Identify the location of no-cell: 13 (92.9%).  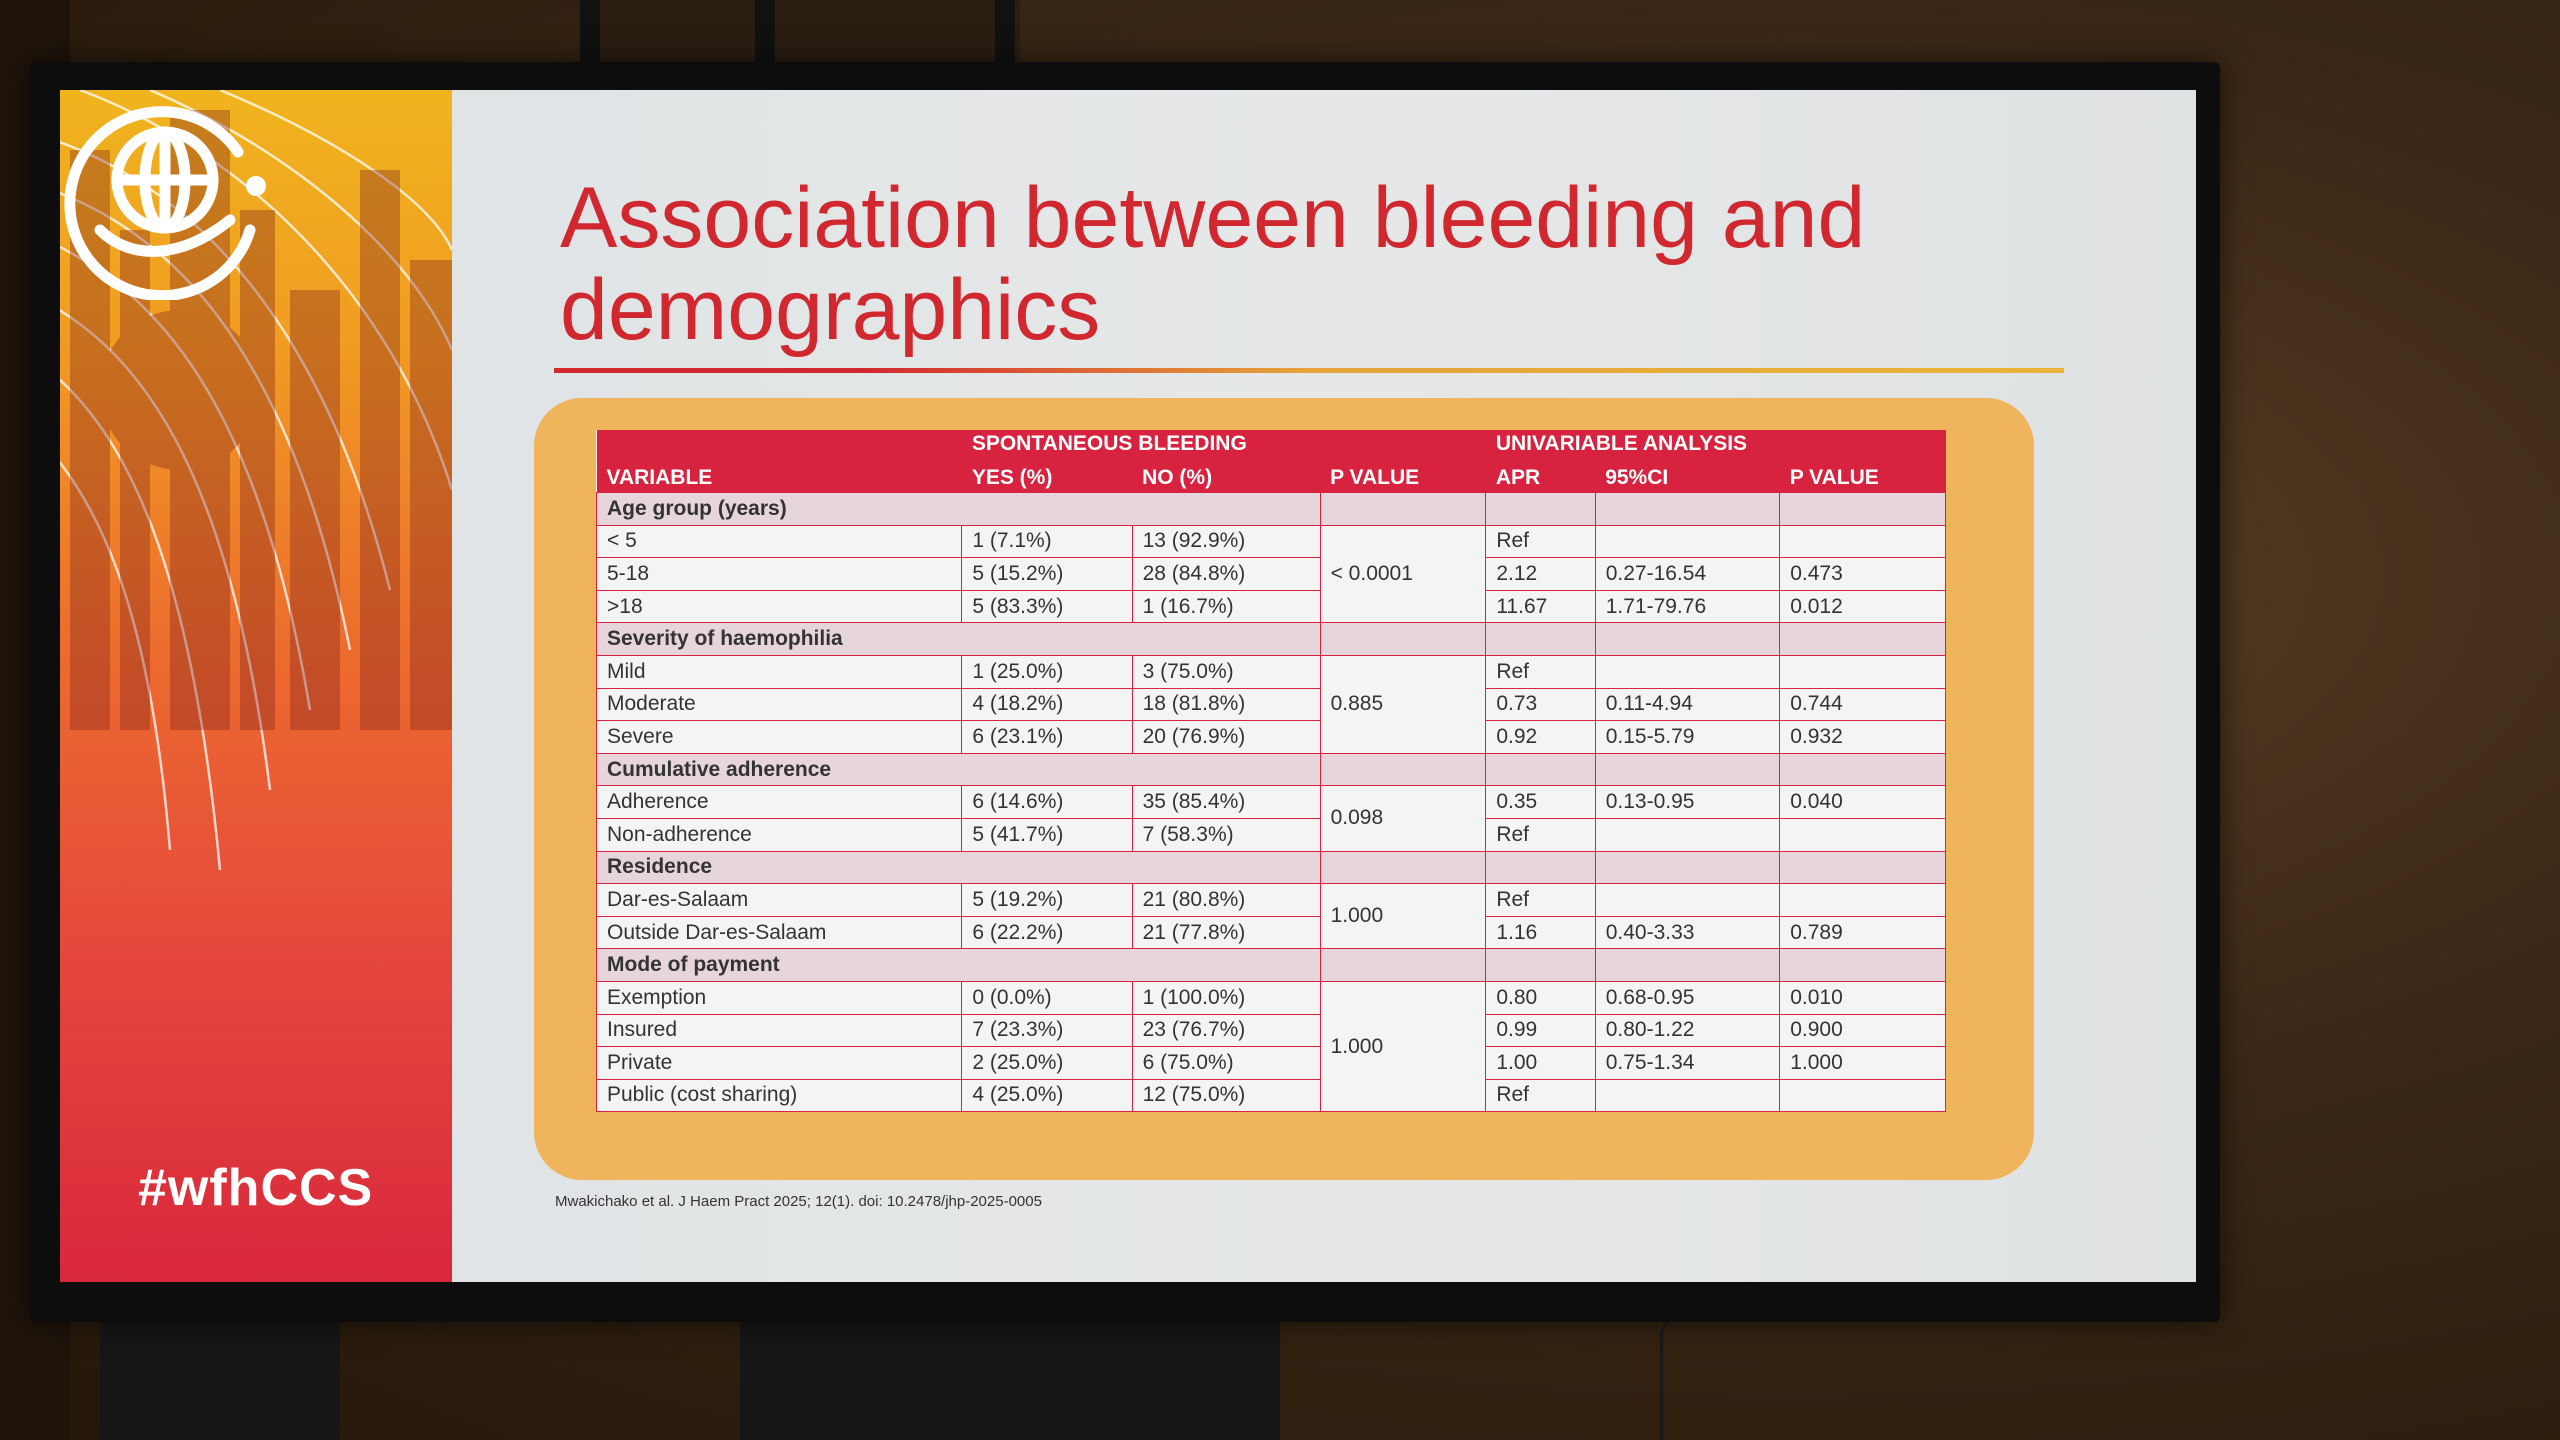
(1226, 541).